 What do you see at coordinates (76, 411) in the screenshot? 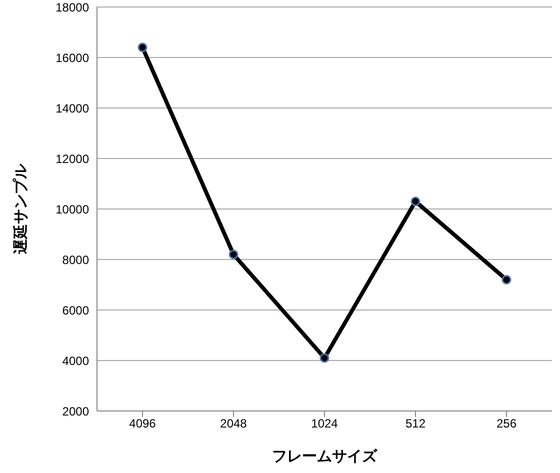
I see `y-tick-label: 2000` at bounding box center [76, 411].